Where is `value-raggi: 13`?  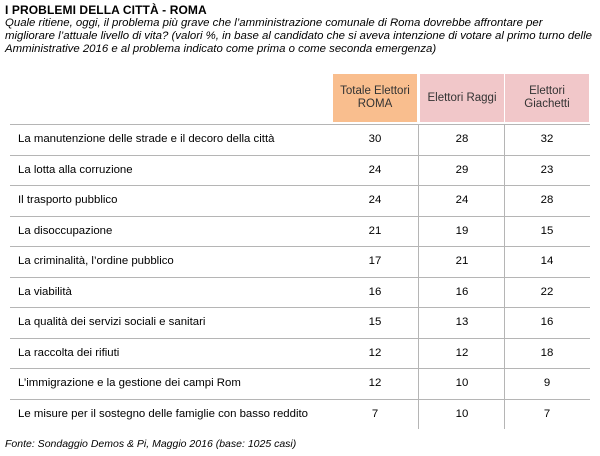
value-raggi: 13 is located at coordinates (462, 322).